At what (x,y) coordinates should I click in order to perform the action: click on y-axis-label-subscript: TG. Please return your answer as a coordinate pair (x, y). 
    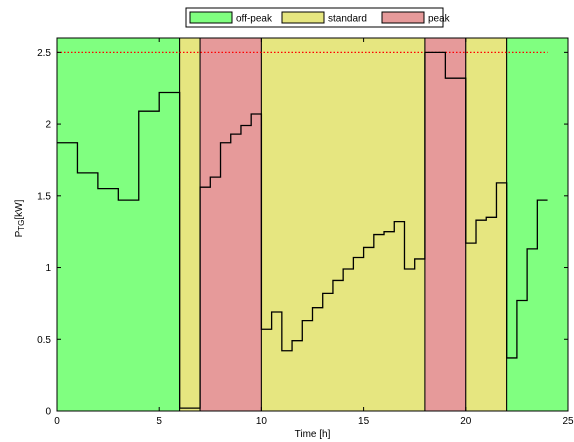
    Looking at the image, I should click on (21, 225).